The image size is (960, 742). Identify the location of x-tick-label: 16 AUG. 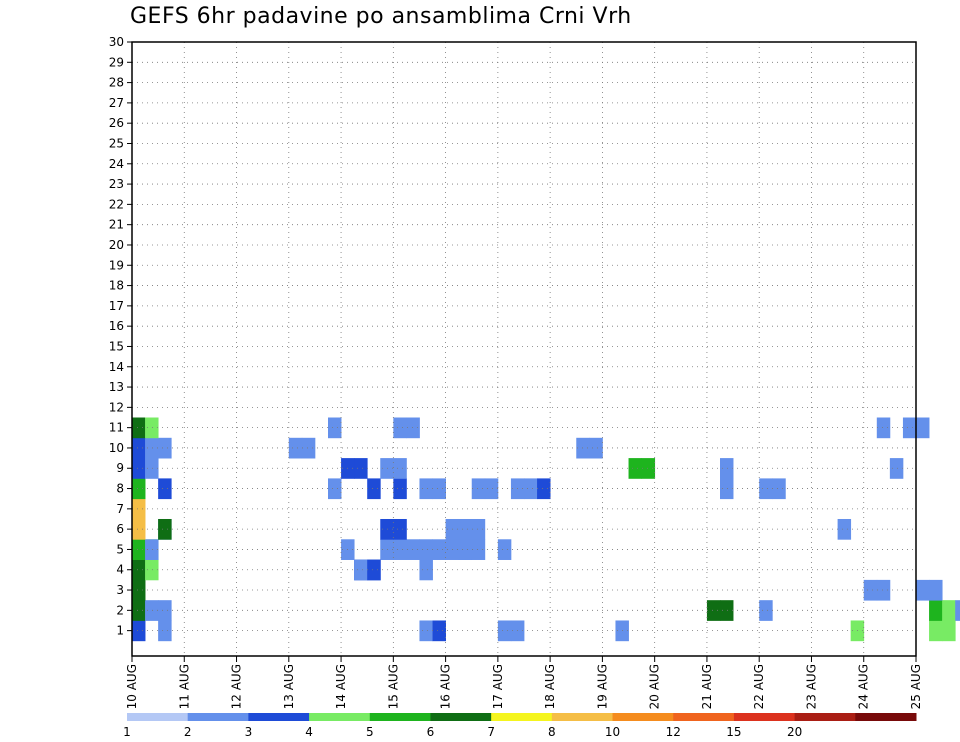
(446, 686).